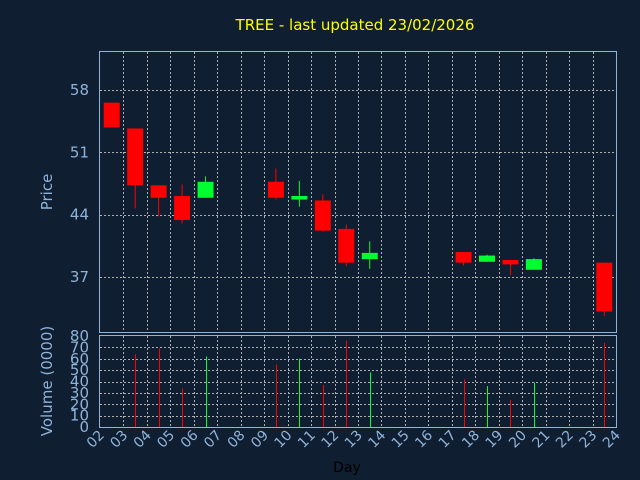 This screenshot has height=480, width=640. Describe the element at coordinates (347, 468) in the screenshot. I see `x-axis-label: Day` at that location.